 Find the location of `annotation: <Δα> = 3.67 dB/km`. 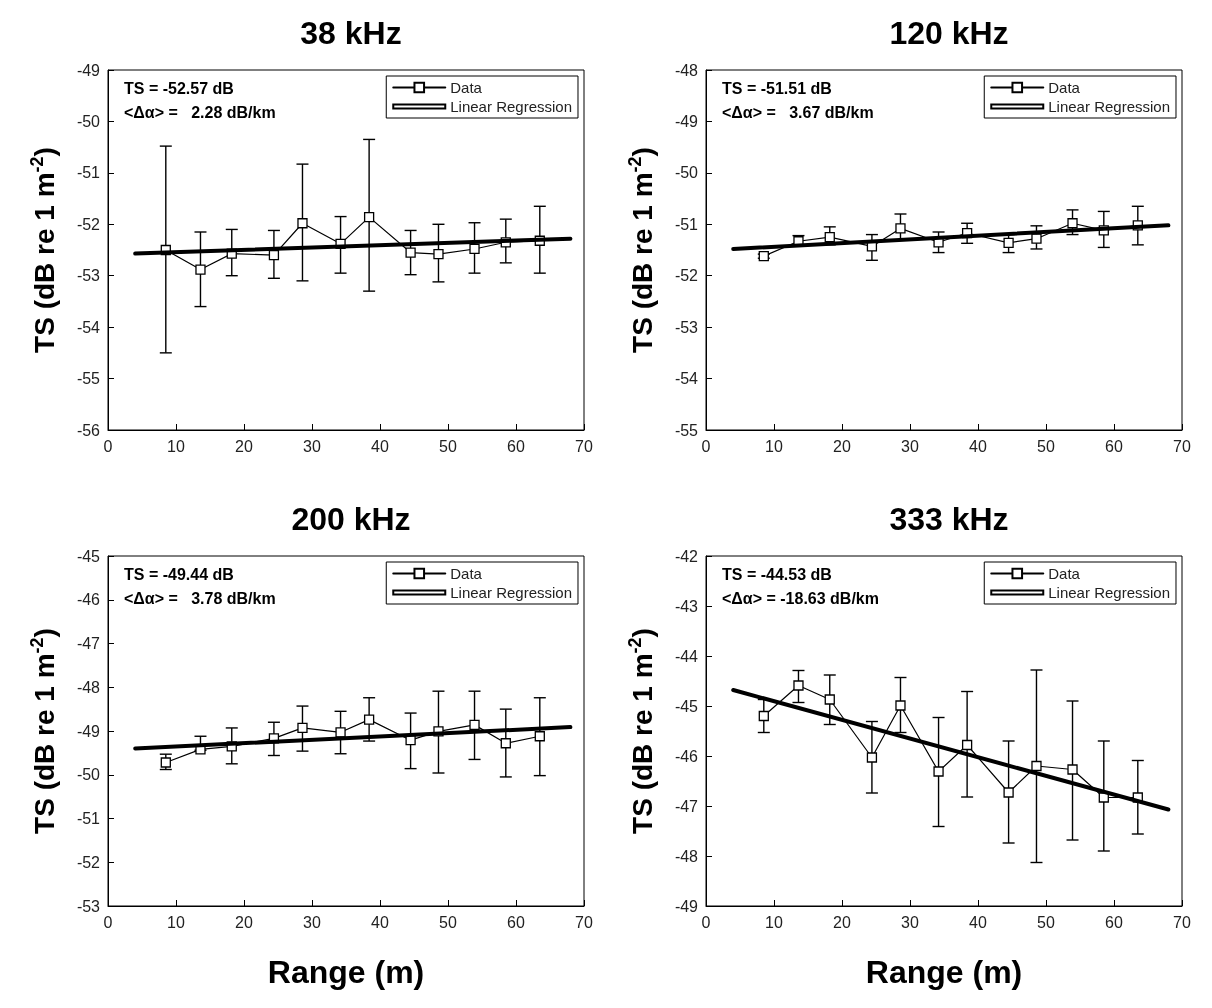

annotation: <Δα> = 3.67 dB/km is located at coordinates (798, 112).